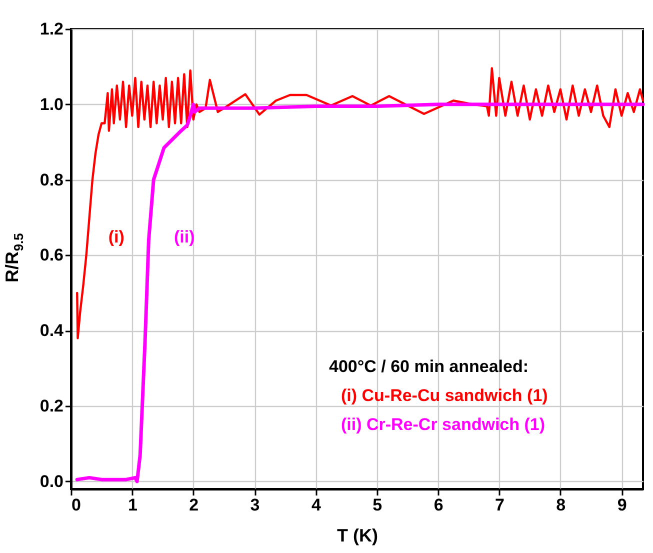  What do you see at coordinates (428, 366) in the screenshot?
I see `legend-title: 400°C / 60 min annealed:` at bounding box center [428, 366].